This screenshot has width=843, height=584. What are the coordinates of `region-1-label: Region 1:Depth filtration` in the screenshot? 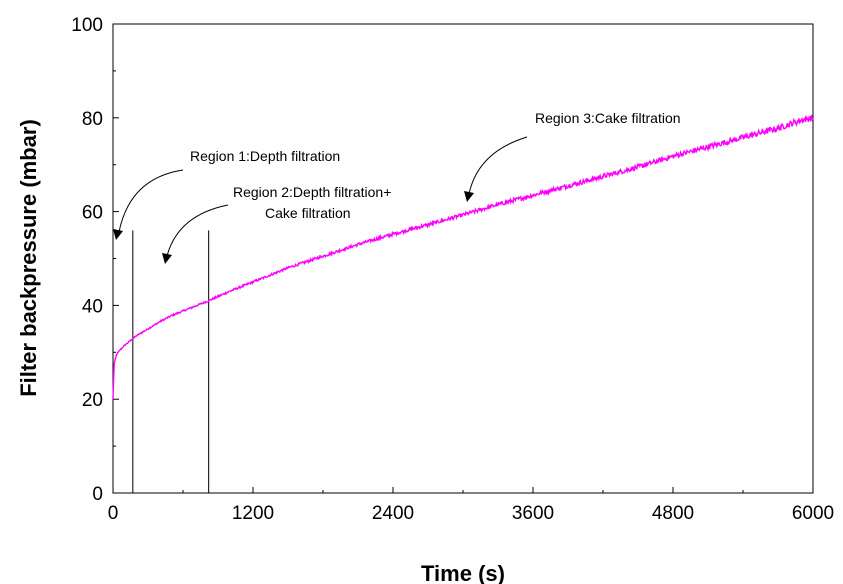 It's located at (265, 156).